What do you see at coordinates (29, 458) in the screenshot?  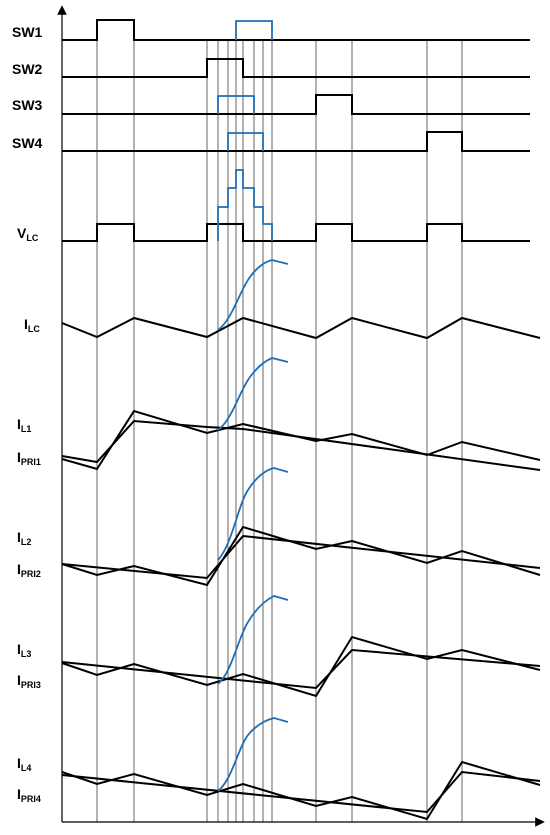 I see `ipri1-label: IPRI1` at bounding box center [29, 458].